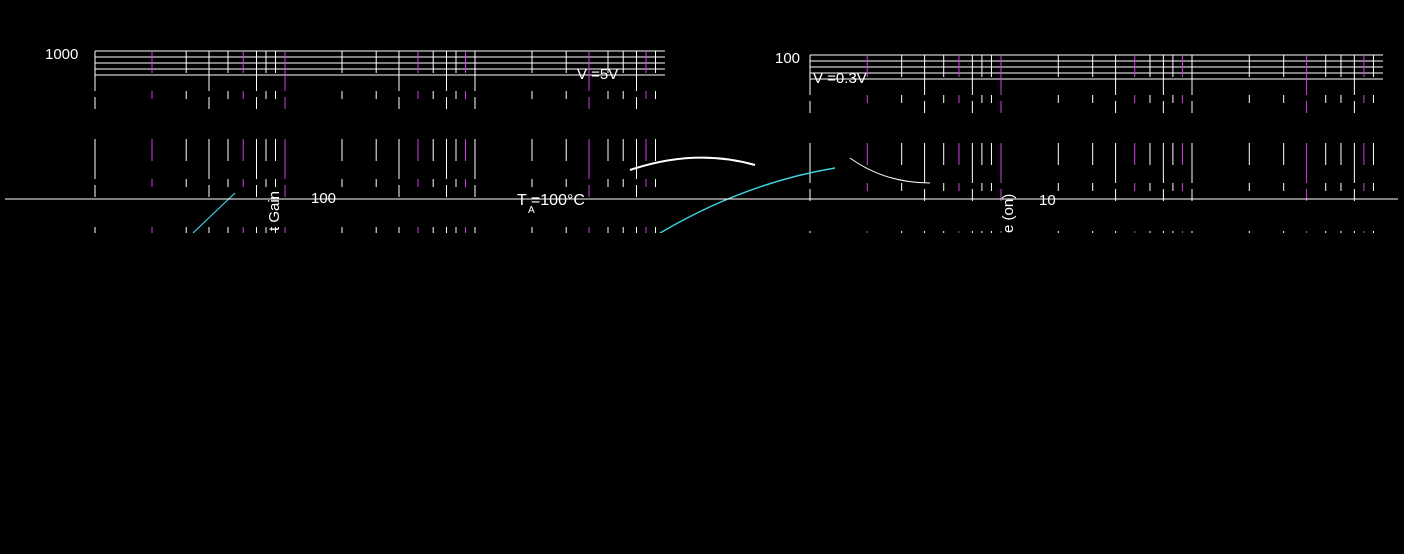 This screenshot has width=1404, height=554. I want to click on right-ytick-top: 100, so click(787, 58).